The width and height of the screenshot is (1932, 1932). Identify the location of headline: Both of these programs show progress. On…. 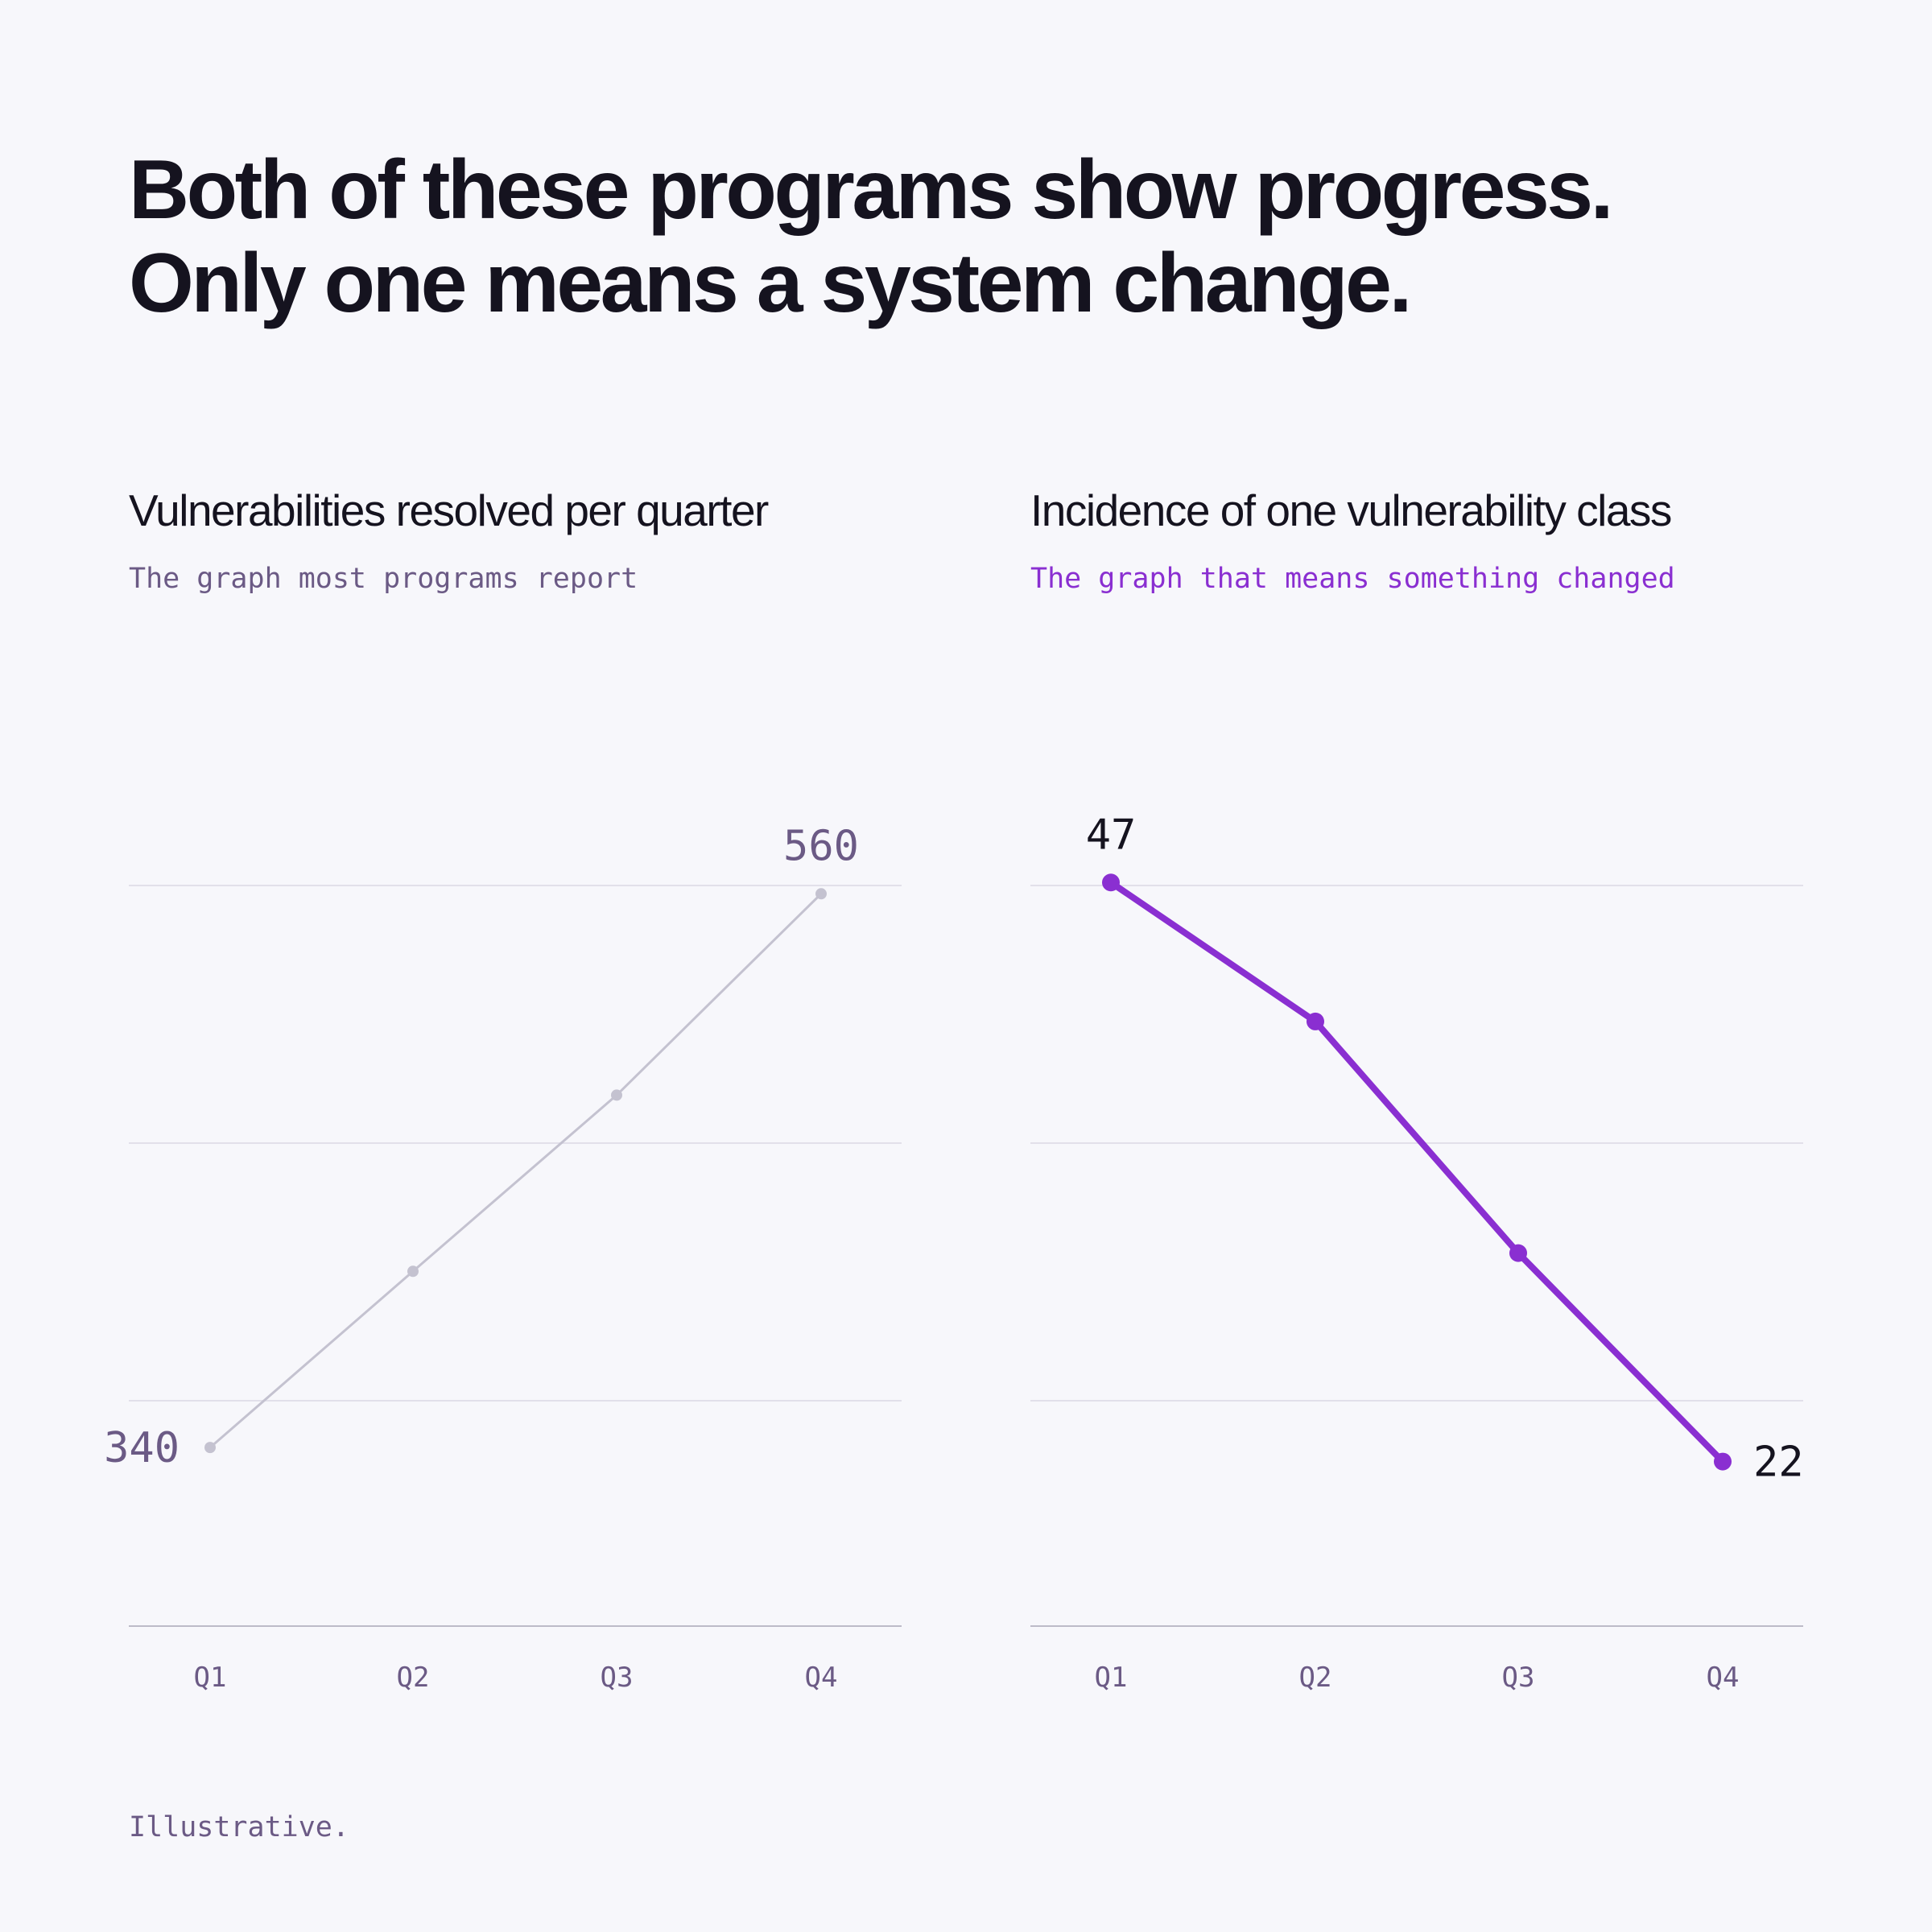
(871, 236).